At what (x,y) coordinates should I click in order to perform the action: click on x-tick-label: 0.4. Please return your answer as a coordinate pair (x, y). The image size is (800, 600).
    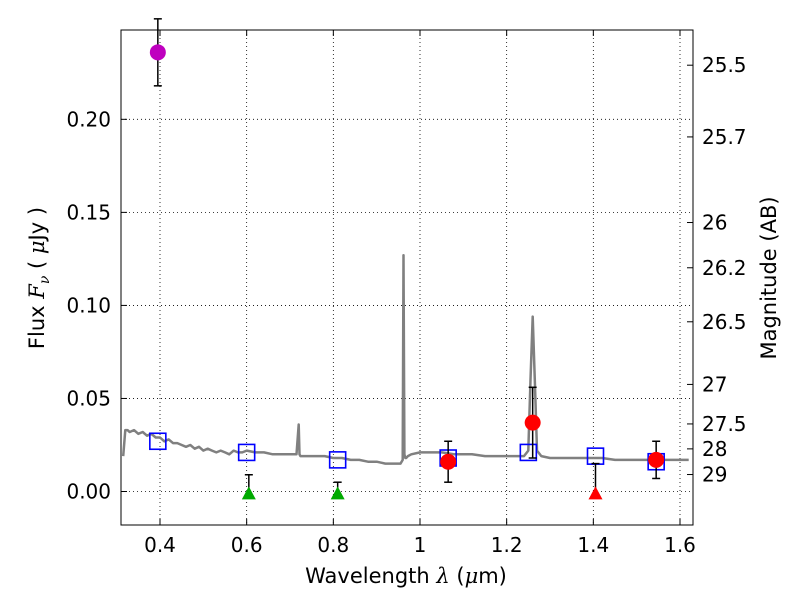
    Looking at the image, I should click on (160, 545).